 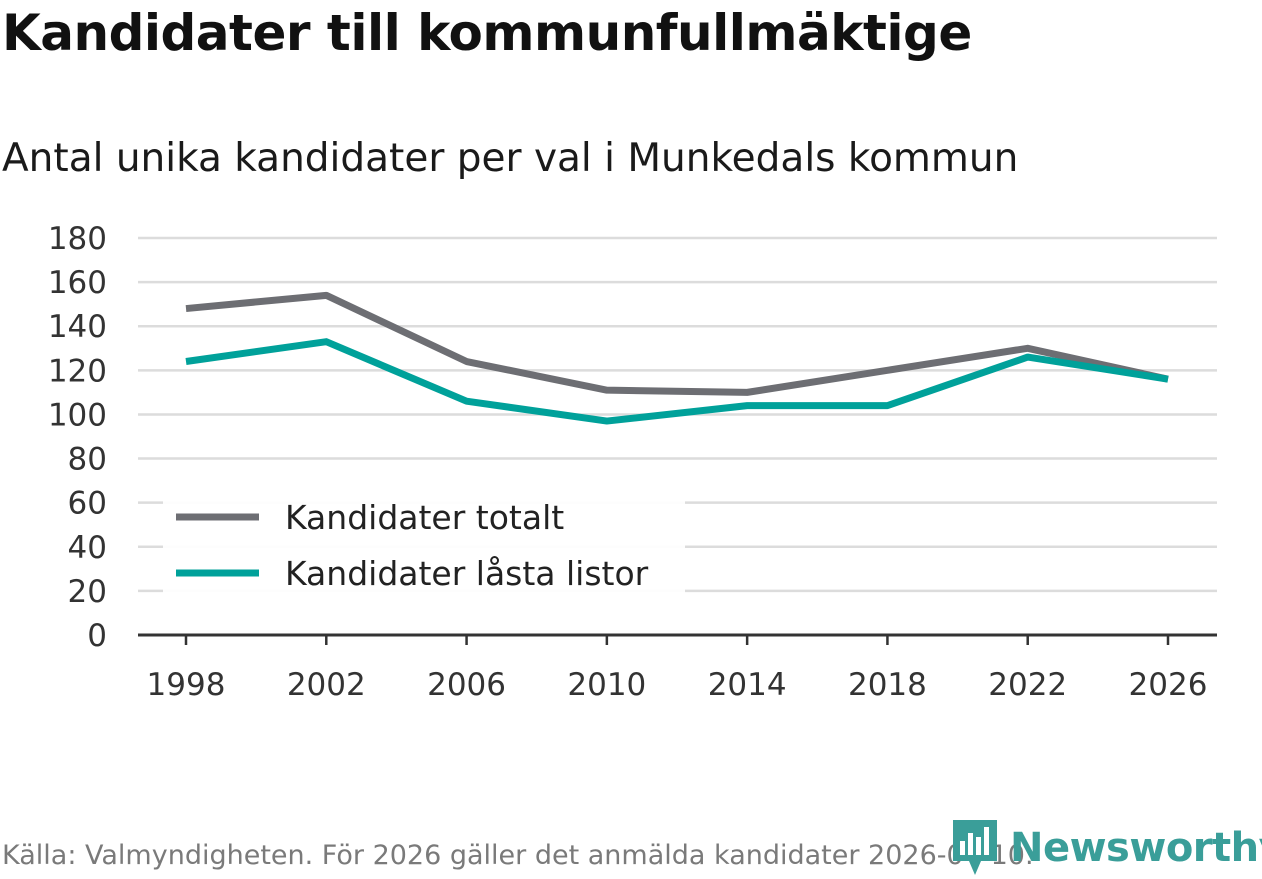 I want to click on y-tick-label: 20, so click(x=87, y=592).